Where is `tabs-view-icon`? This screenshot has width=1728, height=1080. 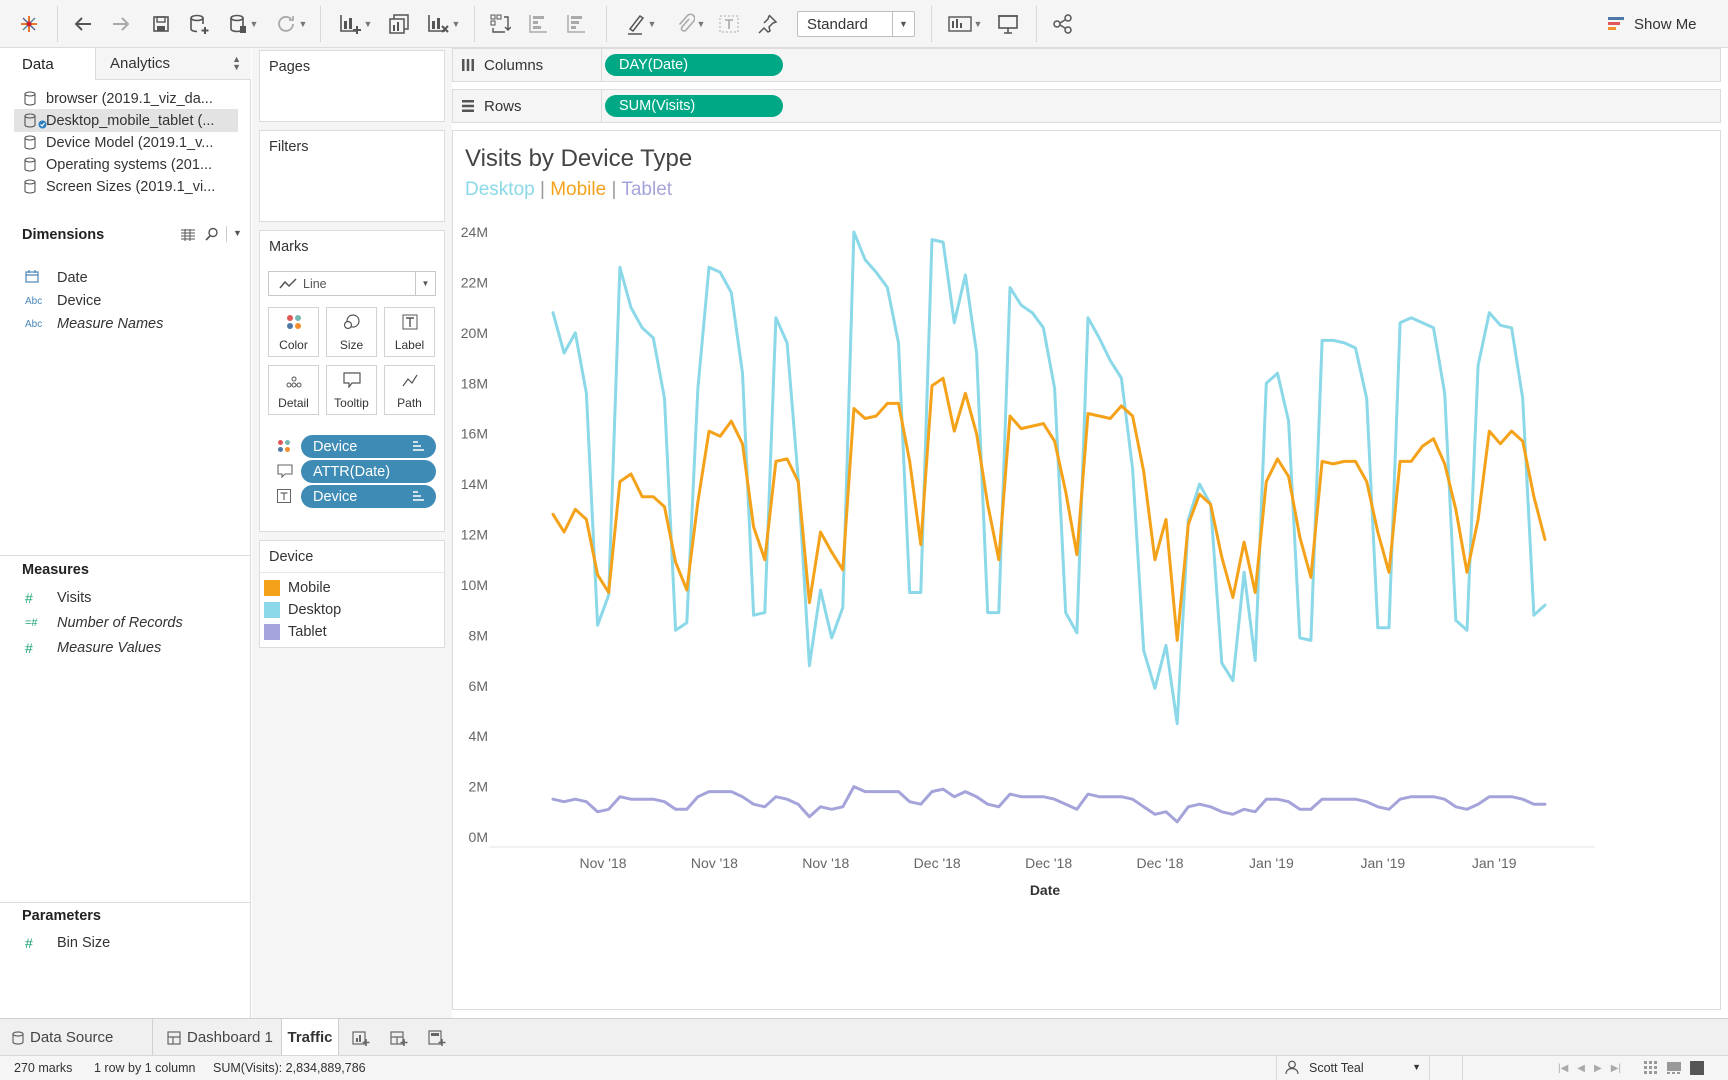 tabs-view-icon is located at coordinates (1697, 1068).